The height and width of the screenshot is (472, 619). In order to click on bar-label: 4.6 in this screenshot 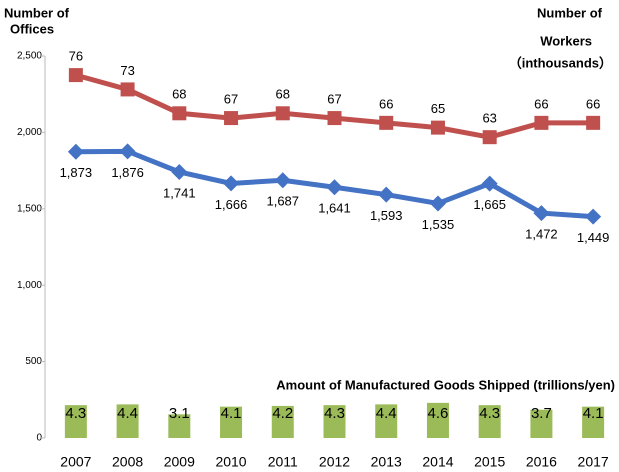, I will do `click(438, 413)`.